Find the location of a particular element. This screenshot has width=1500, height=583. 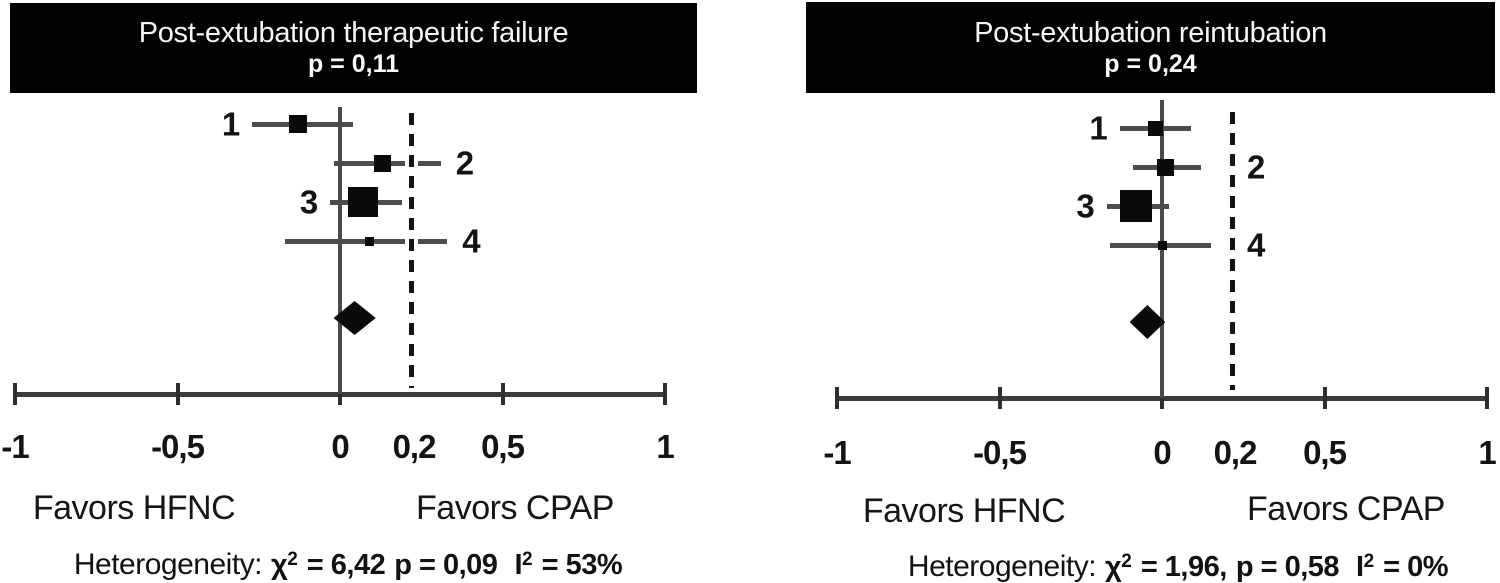

heterogeneity-stats-left: Heterogeneity: χ2 = 6,42 p = 0,09 I2 = 53% is located at coordinates (348, 564).